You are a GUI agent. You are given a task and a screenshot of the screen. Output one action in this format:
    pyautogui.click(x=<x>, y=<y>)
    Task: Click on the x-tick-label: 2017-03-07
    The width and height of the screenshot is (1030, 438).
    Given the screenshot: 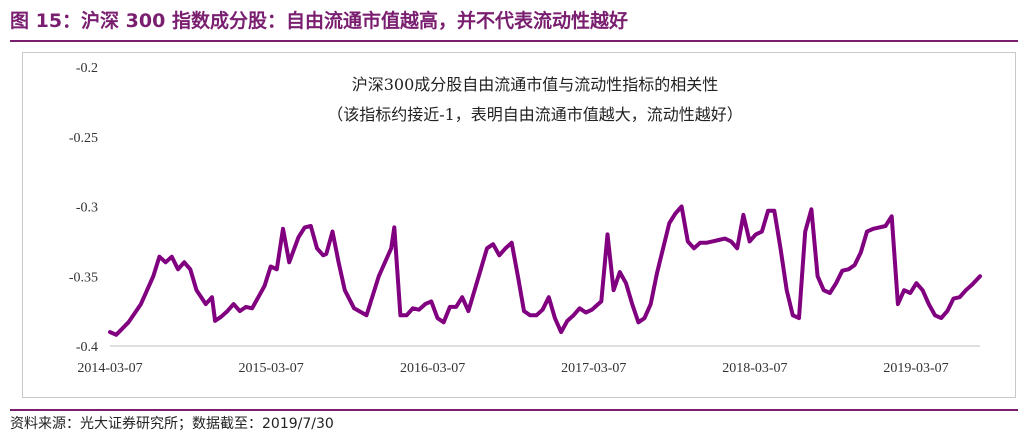 What is the action you would take?
    pyautogui.click(x=593, y=368)
    